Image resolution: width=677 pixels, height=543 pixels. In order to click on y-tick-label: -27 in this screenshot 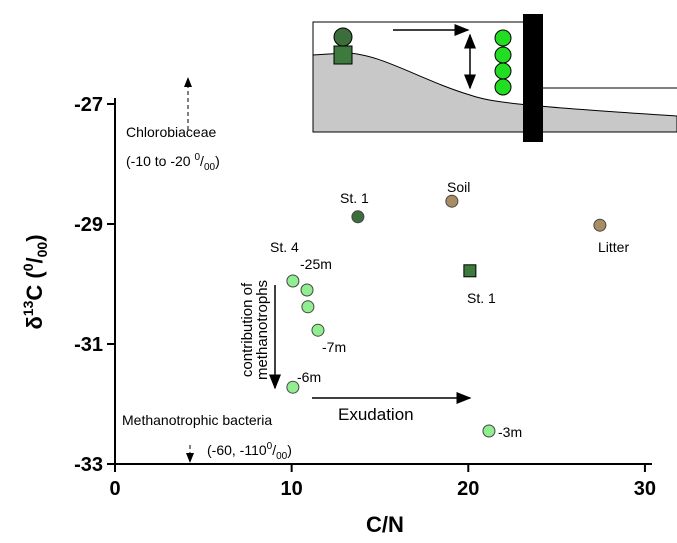, I will do `click(88, 105)`.